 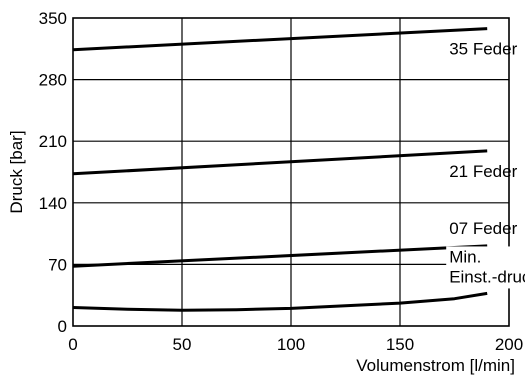 What do you see at coordinates (53, 172) in the screenshot?
I see `y-tick-labels: 0 70 140 210 280 350` at bounding box center [53, 172].